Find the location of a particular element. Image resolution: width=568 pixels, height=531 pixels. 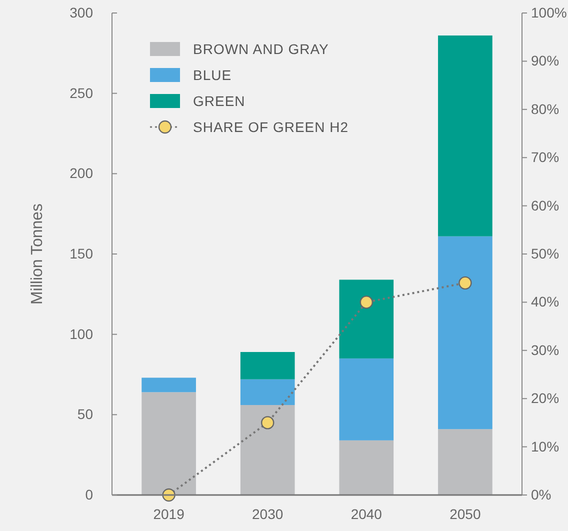

x-tick-label: 2019 is located at coordinates (169, 514).